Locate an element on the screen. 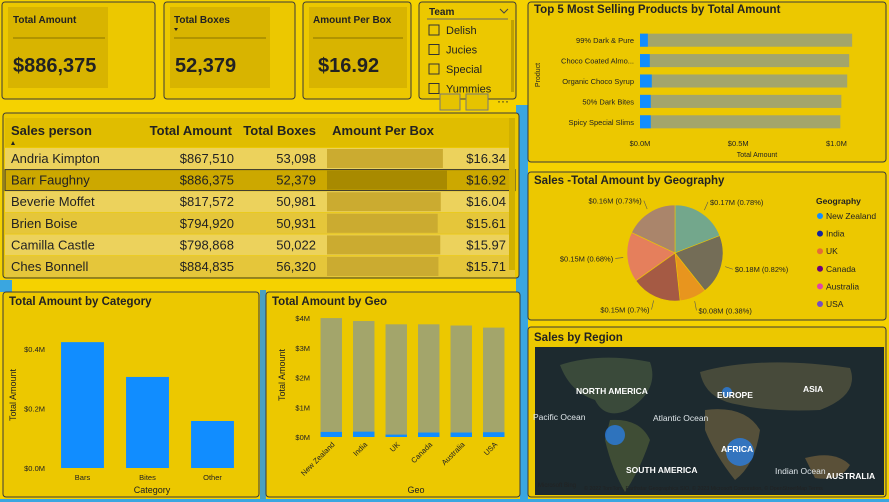 The width and height of the screenshot is (889, 502). slicer-item: Special is located at coordinates (464, 70).